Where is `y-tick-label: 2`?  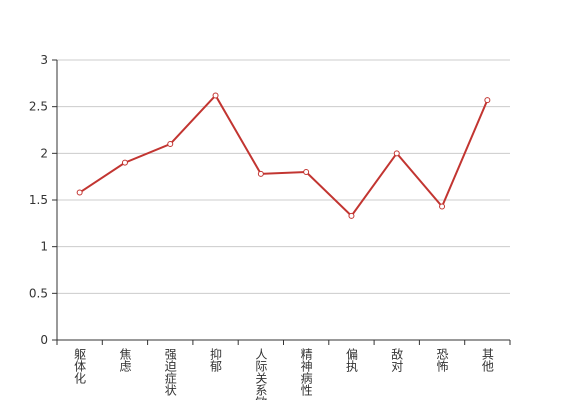 y-tick-label: 2 is located at coordinates (44, 153).